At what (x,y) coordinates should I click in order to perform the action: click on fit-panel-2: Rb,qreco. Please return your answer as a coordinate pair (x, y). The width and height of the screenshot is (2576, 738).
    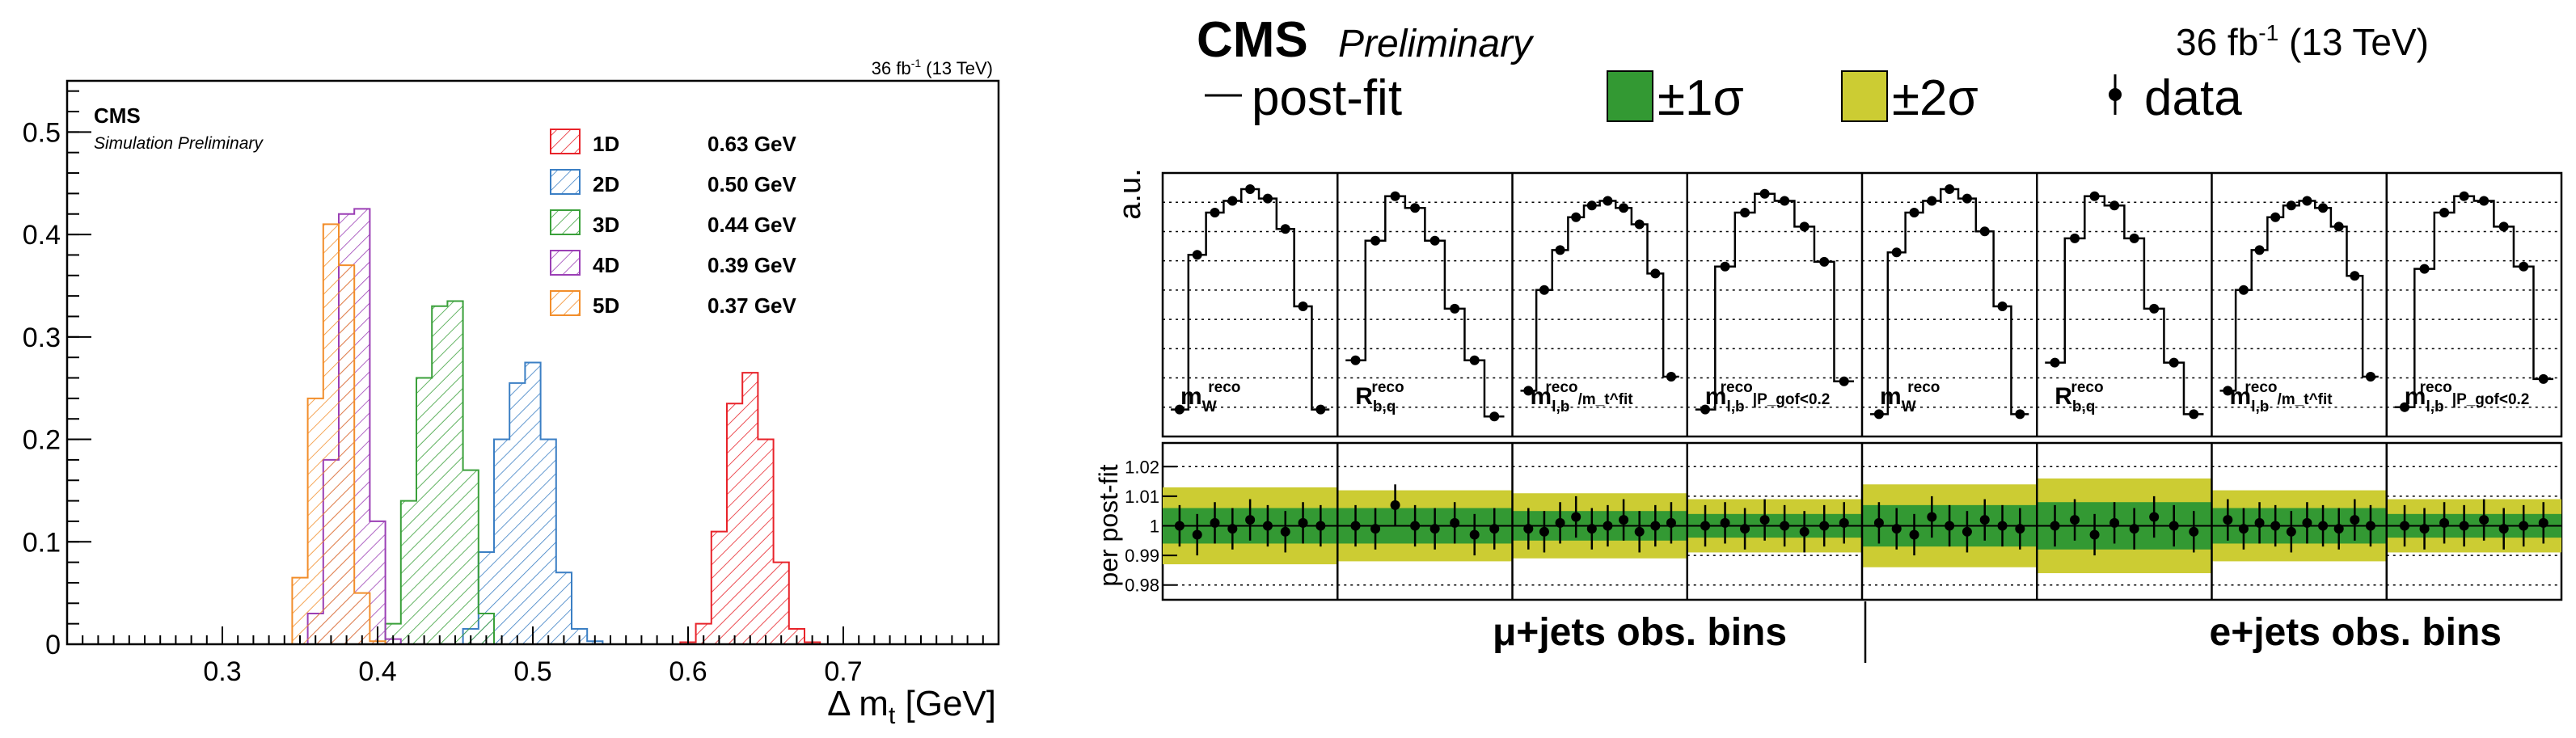
    Looking at the image, I should click on (1425, 386).